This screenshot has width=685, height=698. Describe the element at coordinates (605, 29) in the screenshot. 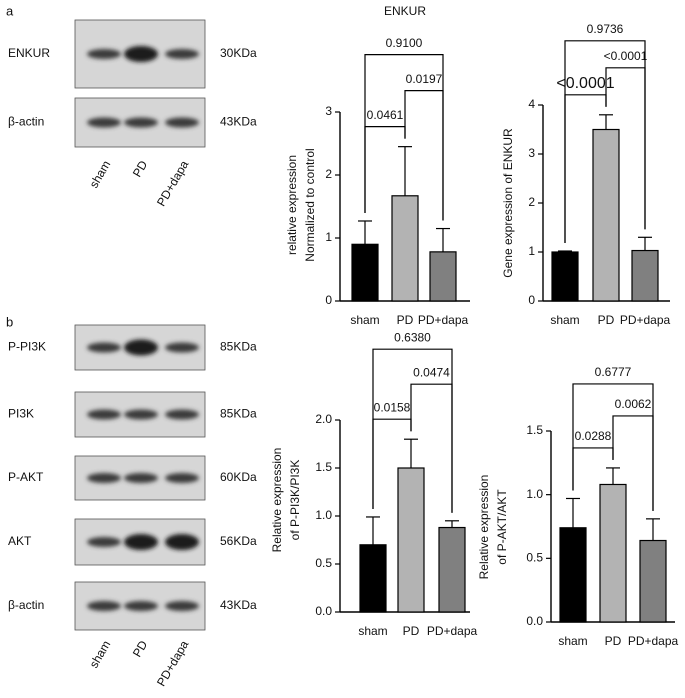

I see `p-value-label: 0.9736` at that location.